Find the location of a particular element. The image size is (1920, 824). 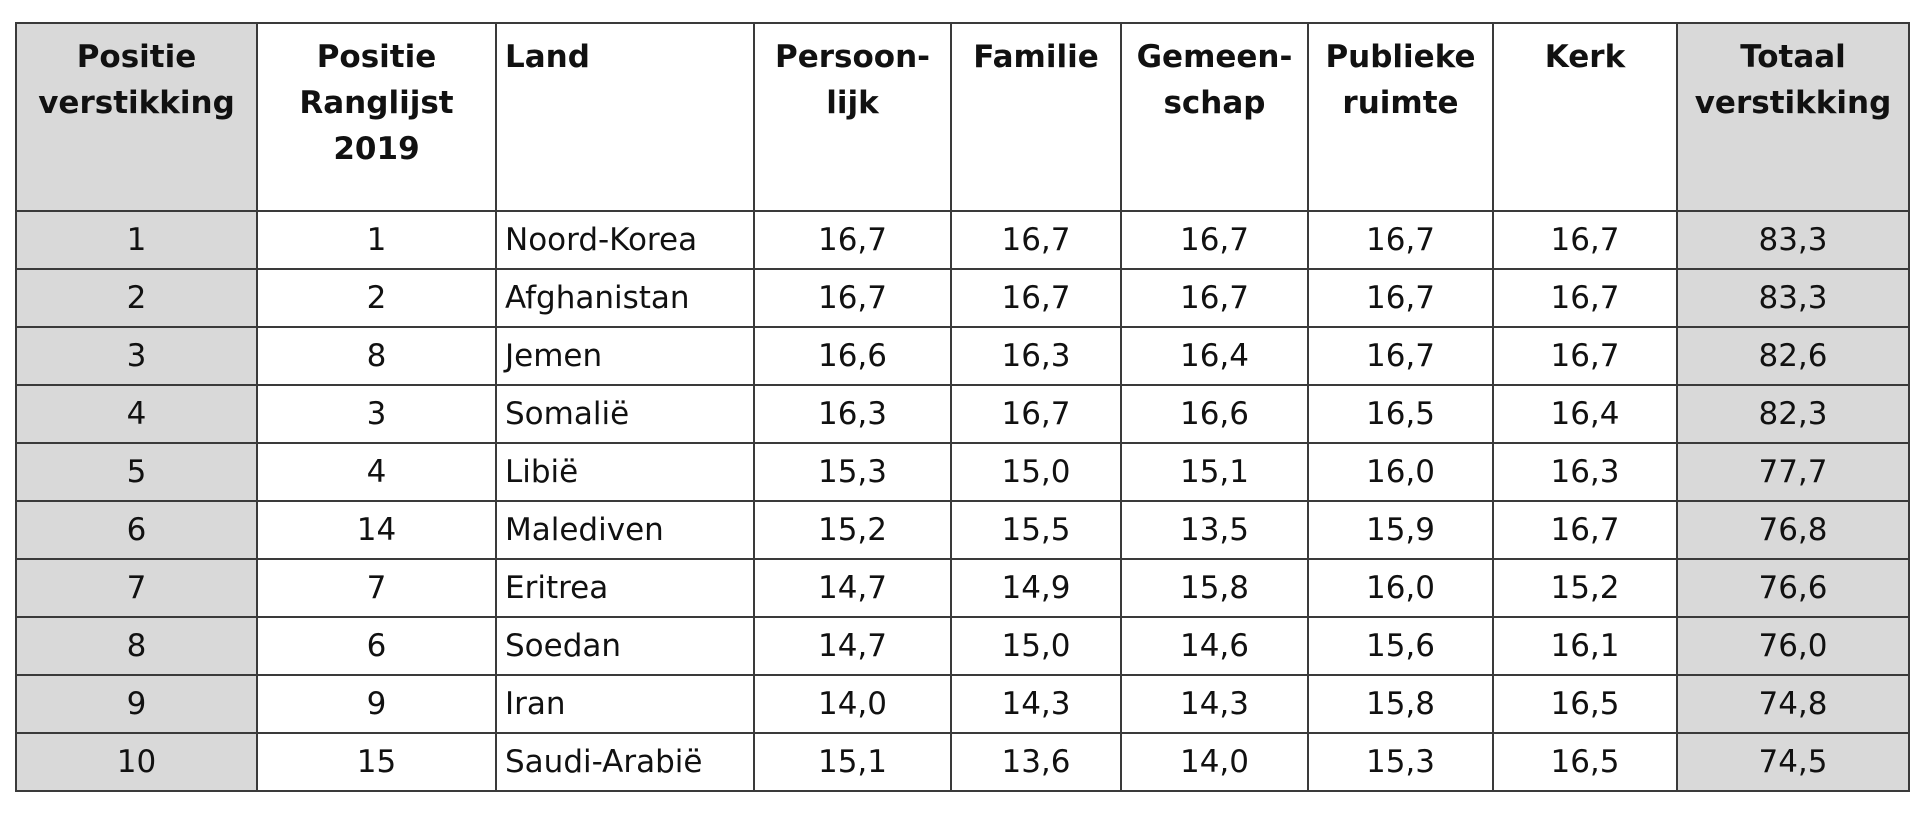

header-cell: Gemeen- schap is located at coordinates (1214, 117).